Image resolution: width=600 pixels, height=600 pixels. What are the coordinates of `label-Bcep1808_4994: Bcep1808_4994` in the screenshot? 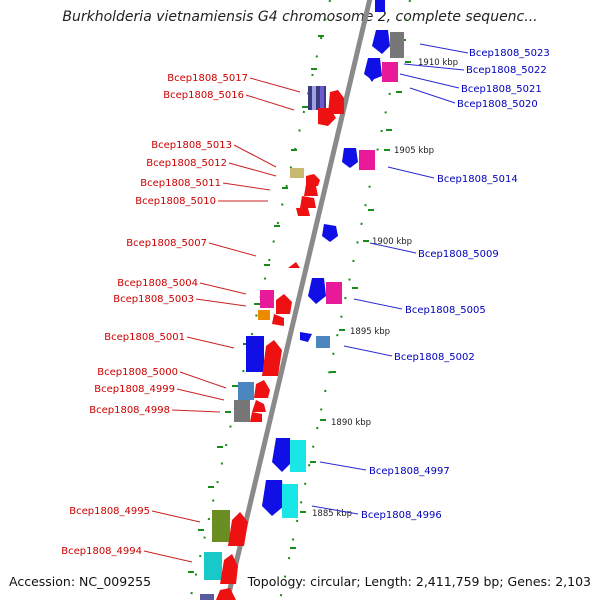 It's located at (101, 551).